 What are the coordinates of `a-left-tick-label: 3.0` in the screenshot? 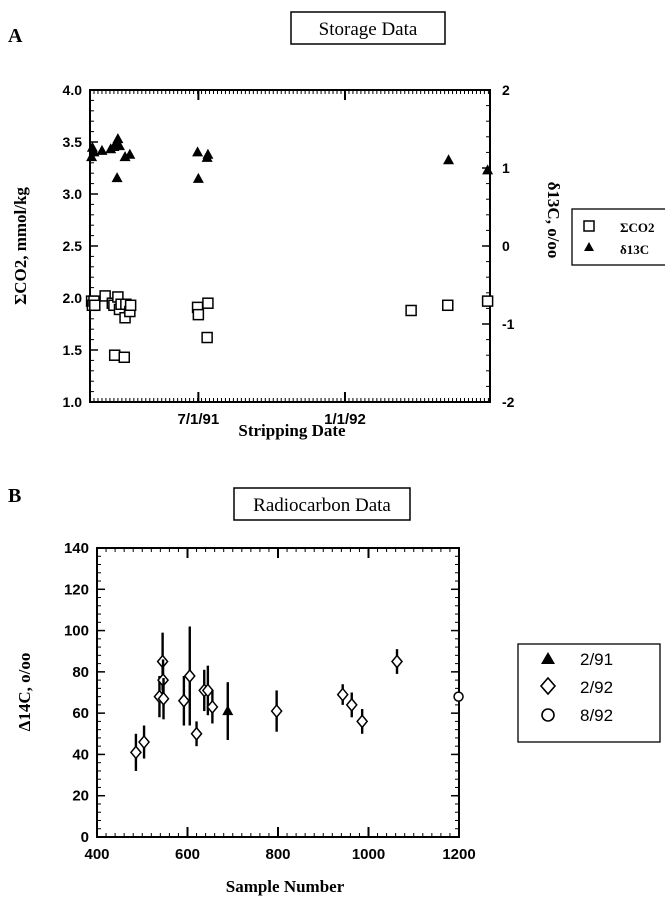 It's located at (73, 194).